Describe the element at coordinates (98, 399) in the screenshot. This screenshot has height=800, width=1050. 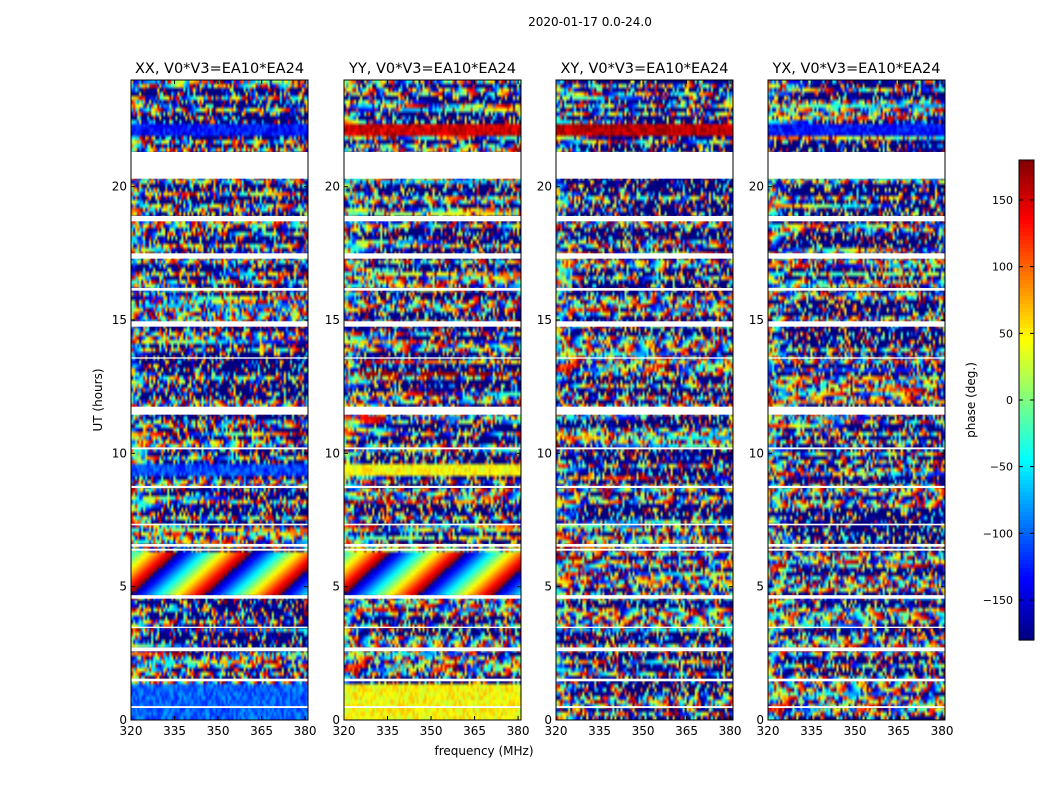
I see `y-axis-label: UT (hours)` at that location.